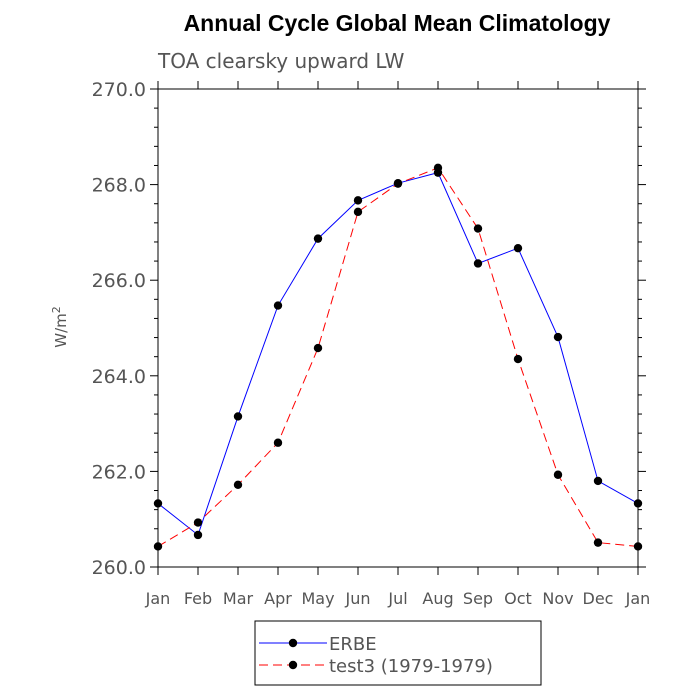 This screenshot has height=700, width=700. Describe the element at coordinates (598, 598) in the screenshot. I see `x-tick-label: Dec` at that location.